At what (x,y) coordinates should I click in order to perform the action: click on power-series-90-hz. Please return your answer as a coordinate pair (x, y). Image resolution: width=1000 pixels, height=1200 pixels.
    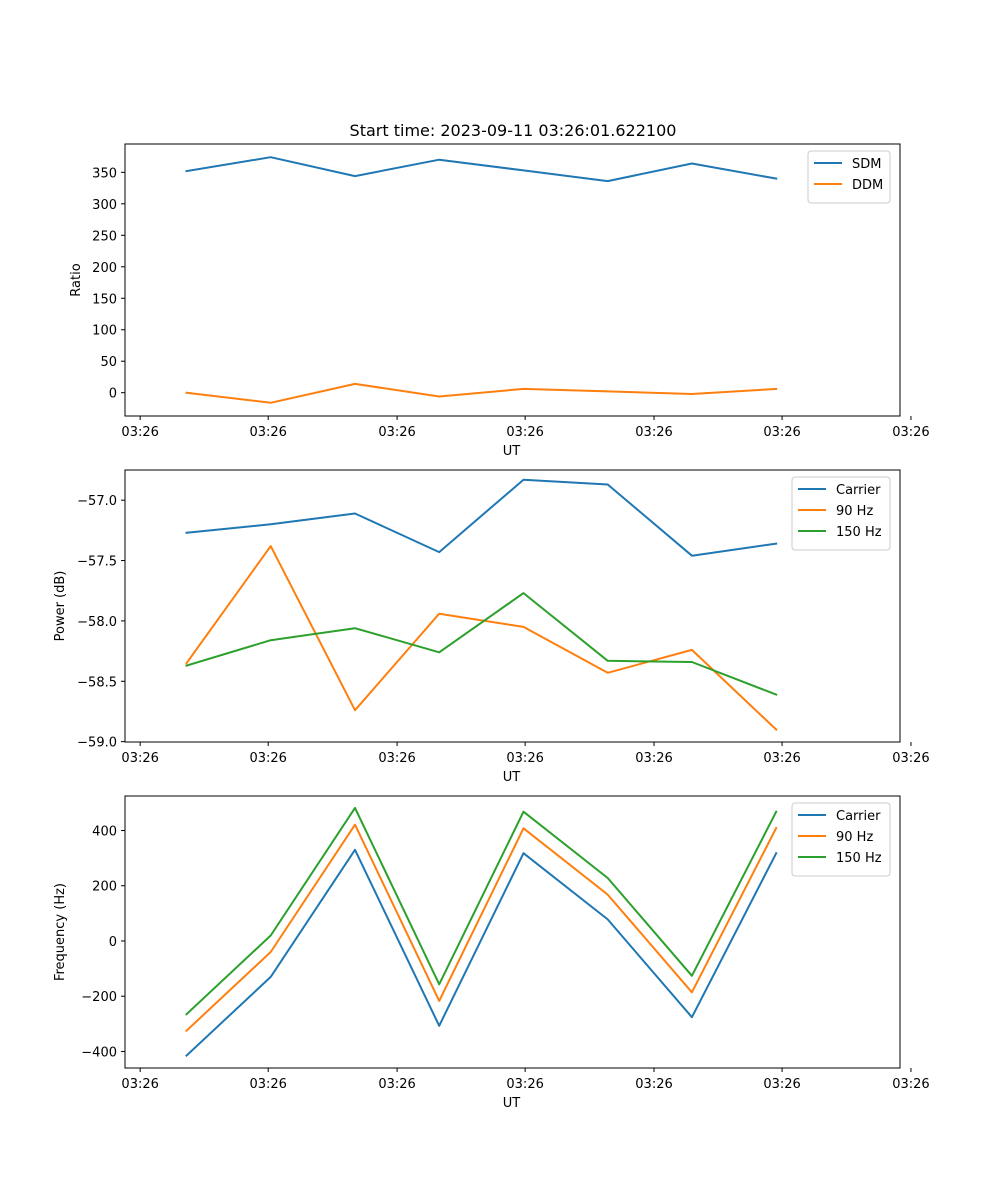
    Looking at the image, I should click on (481, 638).